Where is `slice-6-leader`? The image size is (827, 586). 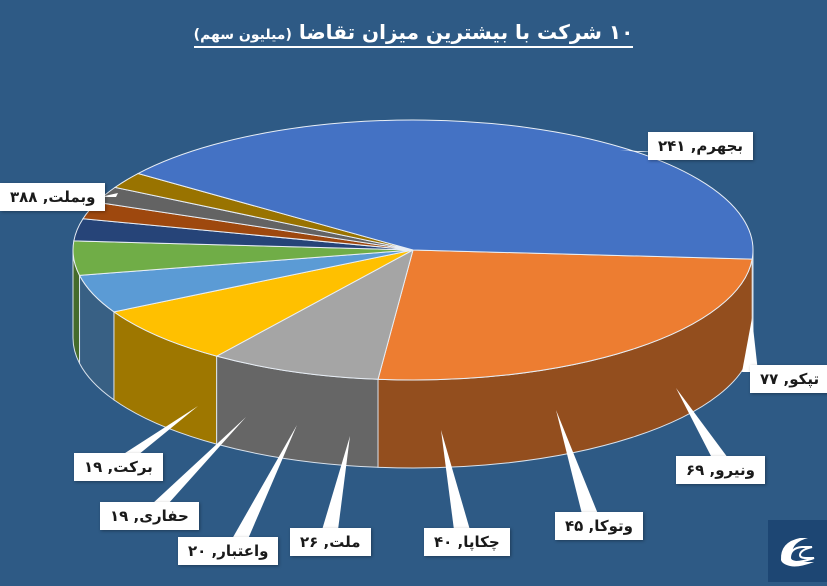 slice-6-leader is located at coordinates (336, 483).